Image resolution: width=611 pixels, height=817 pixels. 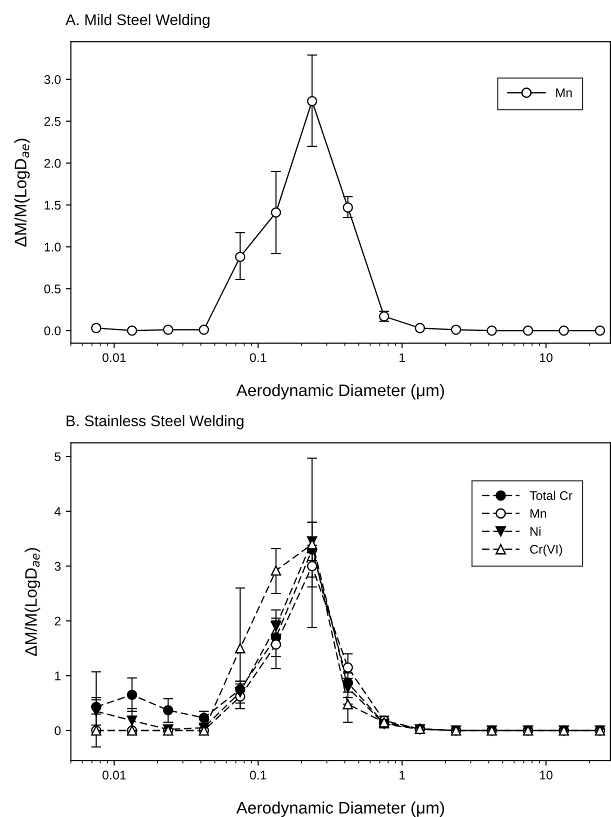 I want to click on y-tick-label: 2.0, so click(x=52, y=163).